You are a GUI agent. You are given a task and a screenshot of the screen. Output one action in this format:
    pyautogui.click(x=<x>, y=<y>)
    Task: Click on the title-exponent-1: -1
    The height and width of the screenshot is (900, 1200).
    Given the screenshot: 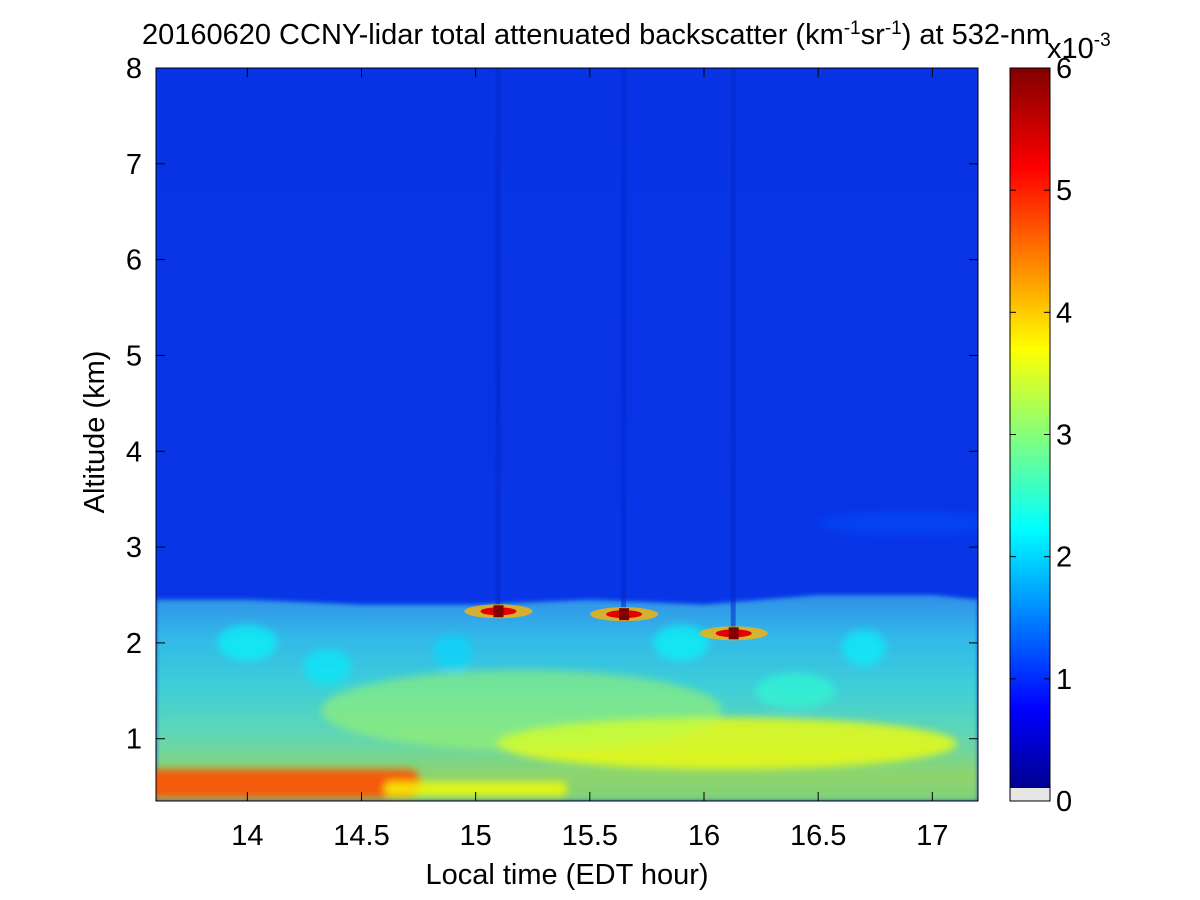 What is the action you would take?
    pyautogui.click(x=852, y=28)
    